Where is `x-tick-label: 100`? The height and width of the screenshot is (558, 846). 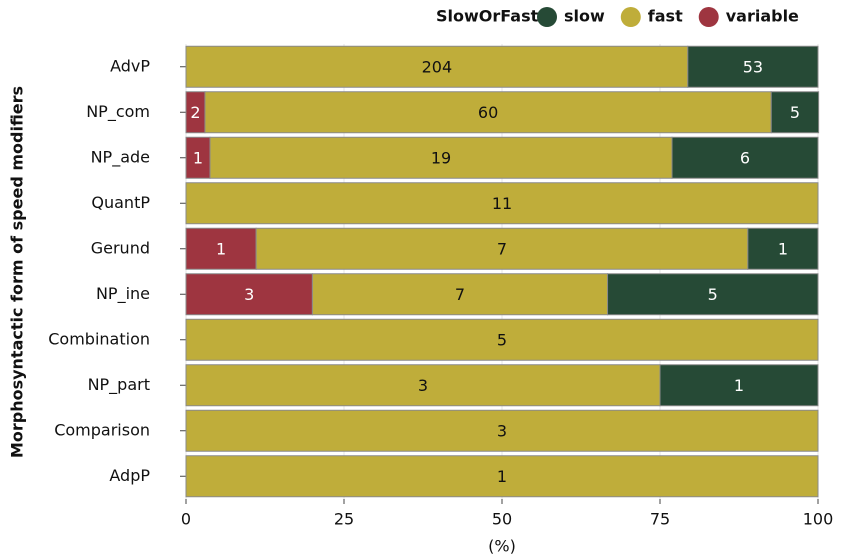 x-tick-label: 100 is located at coordinates (818, 519).